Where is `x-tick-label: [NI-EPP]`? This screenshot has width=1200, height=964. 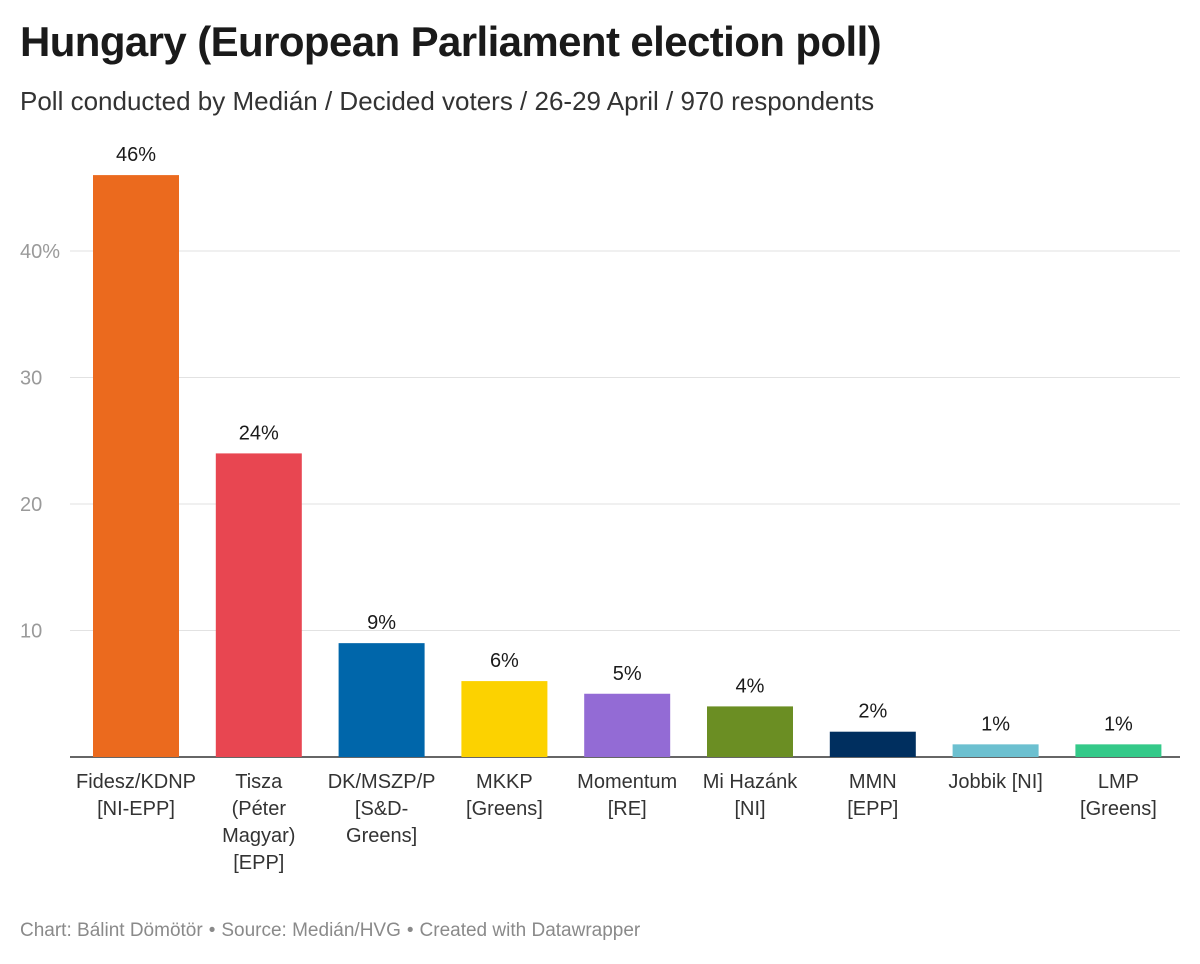
x-tick-label: [NI-EPP] is located at coordinates (136, 809).